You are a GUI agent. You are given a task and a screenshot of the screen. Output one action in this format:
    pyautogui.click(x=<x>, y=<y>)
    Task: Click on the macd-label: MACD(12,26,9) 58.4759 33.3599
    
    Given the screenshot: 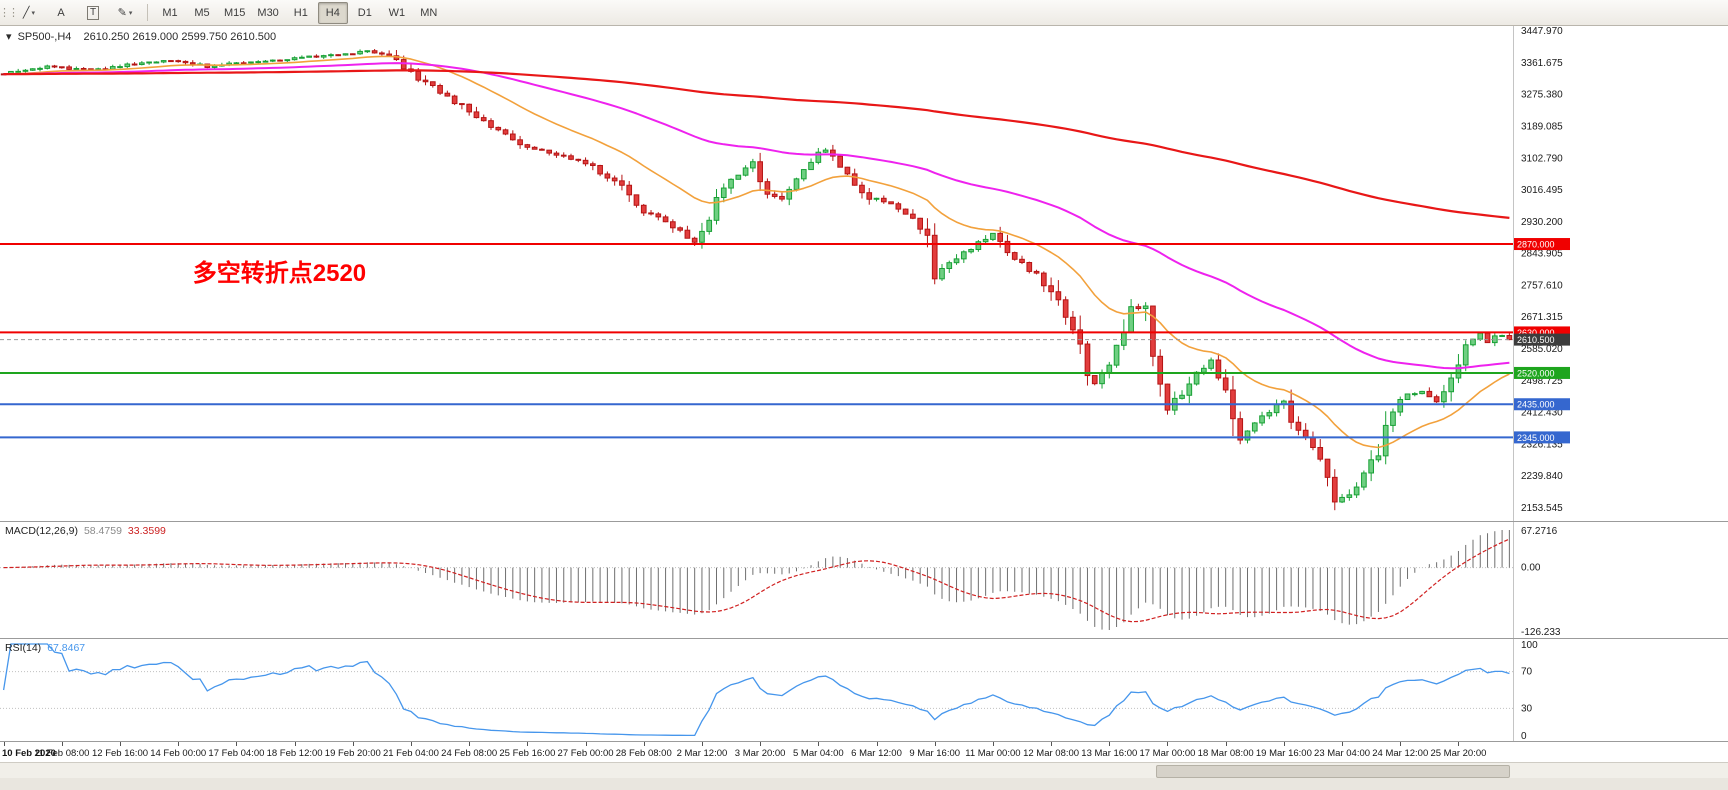 What is the action you would take?
    pyautogui.click(x=88, y=531)
    